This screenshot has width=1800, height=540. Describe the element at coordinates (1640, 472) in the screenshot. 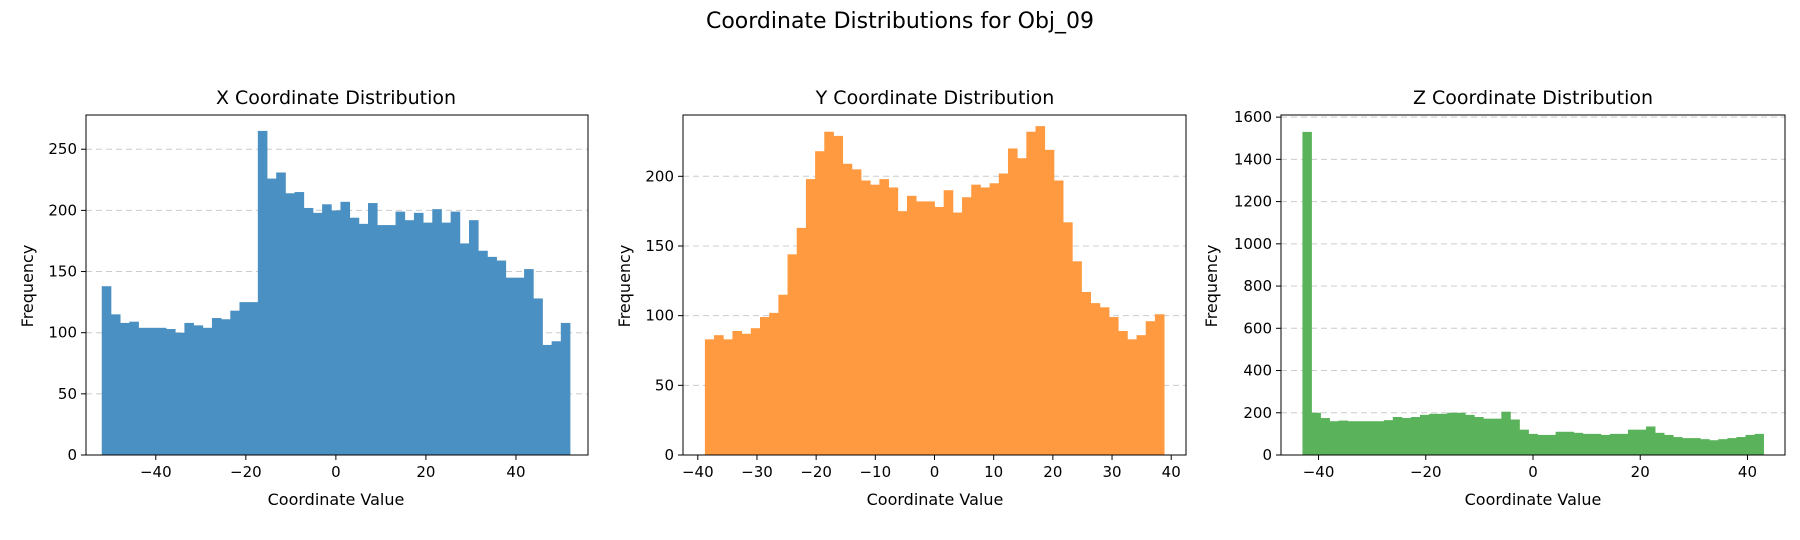

I see `z-panel-xtick-label-3: 20` at that location.